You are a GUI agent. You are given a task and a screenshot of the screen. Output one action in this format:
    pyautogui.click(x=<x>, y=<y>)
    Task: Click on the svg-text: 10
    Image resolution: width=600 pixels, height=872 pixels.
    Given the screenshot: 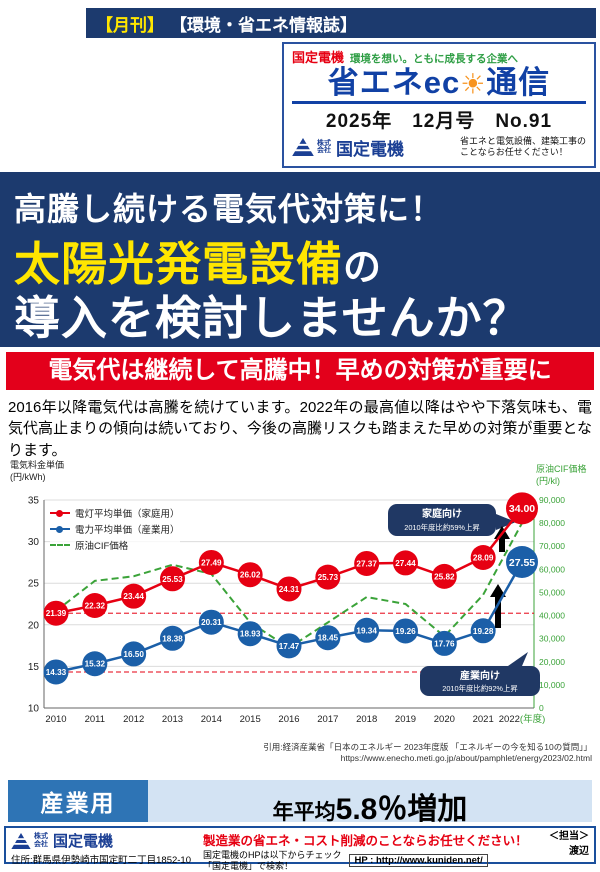 What is the action you would take?
    pyautogui.click(x=34, y=709)
    